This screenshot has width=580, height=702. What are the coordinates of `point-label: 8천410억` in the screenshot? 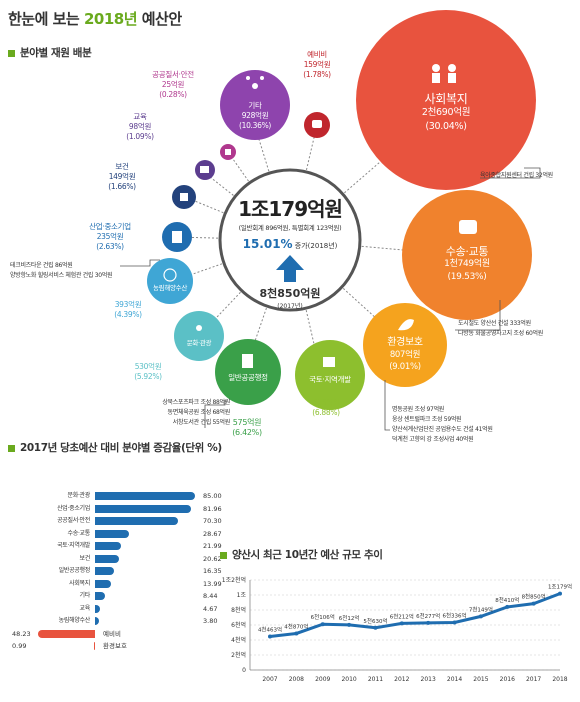 It's located at (507, 600).